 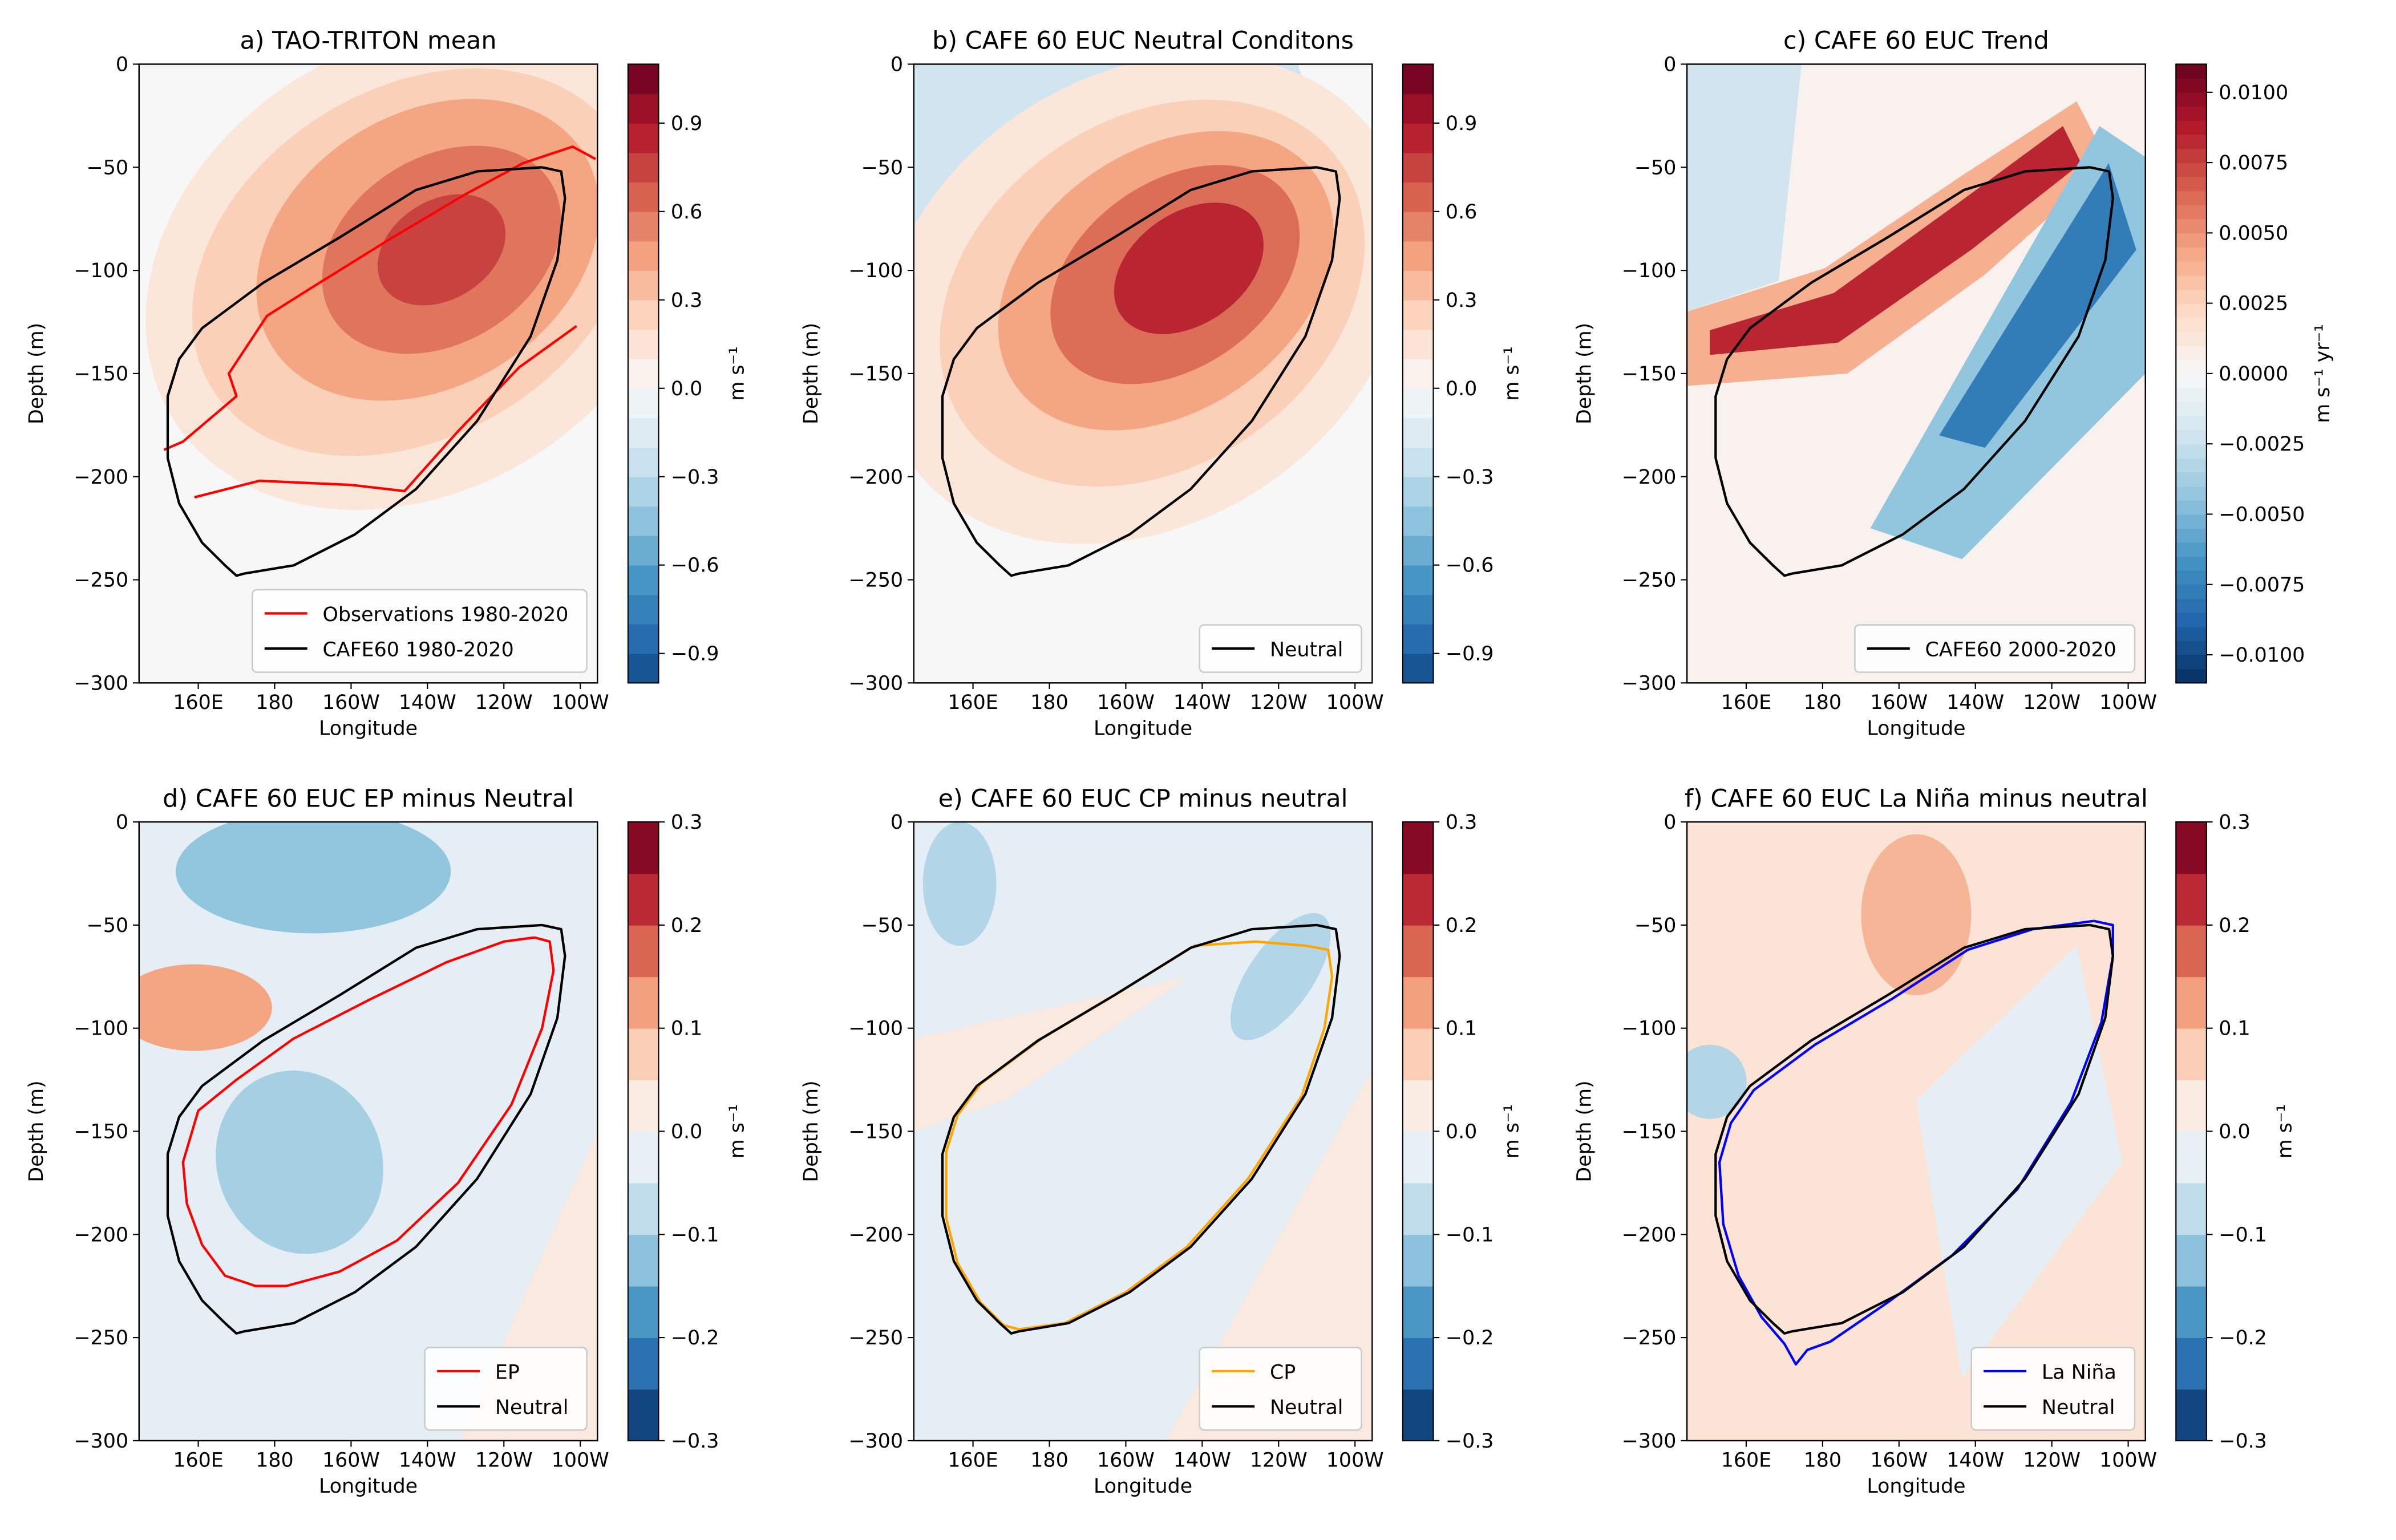 I want to click on colorbar-tick-label: −0.6, so click(x=1470, y=565).